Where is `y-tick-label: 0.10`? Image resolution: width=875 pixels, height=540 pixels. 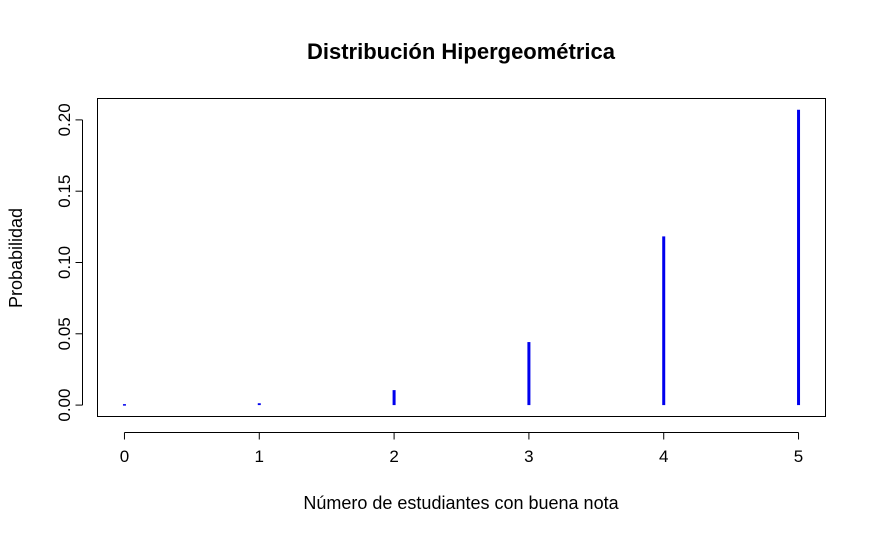 y-tick-label: 0.10 is located at coordinates (64, 262).